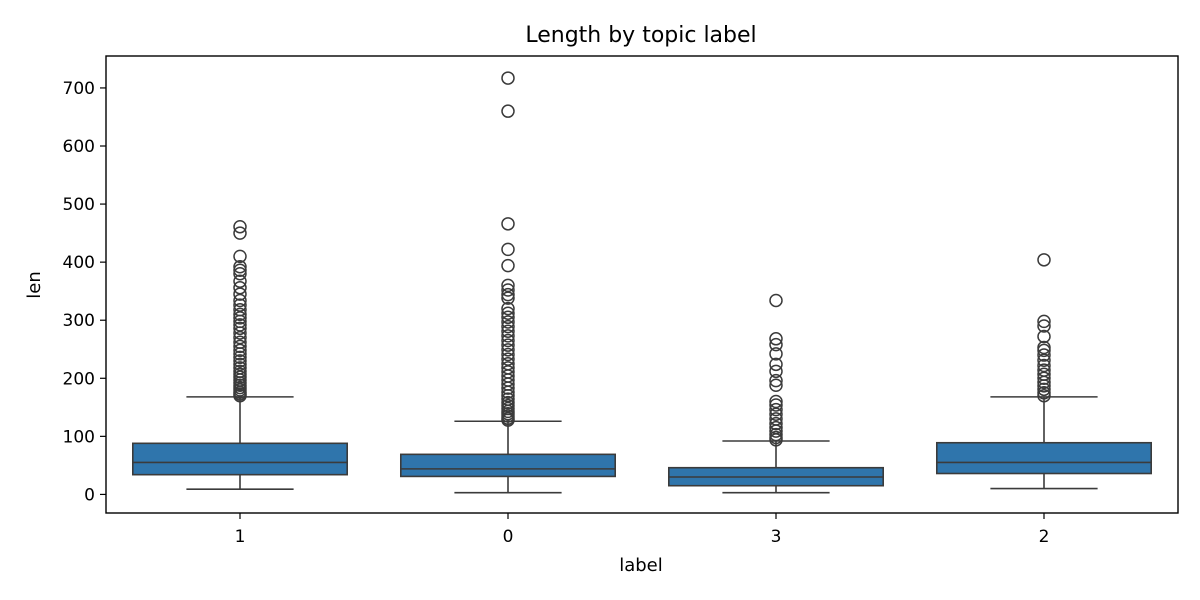 This screenshot has height=600, width=1200. What do you see at coordinates (508, 537) in the screenshot?
I see `x-tick-label: 0` at bounding box center [508, 537].